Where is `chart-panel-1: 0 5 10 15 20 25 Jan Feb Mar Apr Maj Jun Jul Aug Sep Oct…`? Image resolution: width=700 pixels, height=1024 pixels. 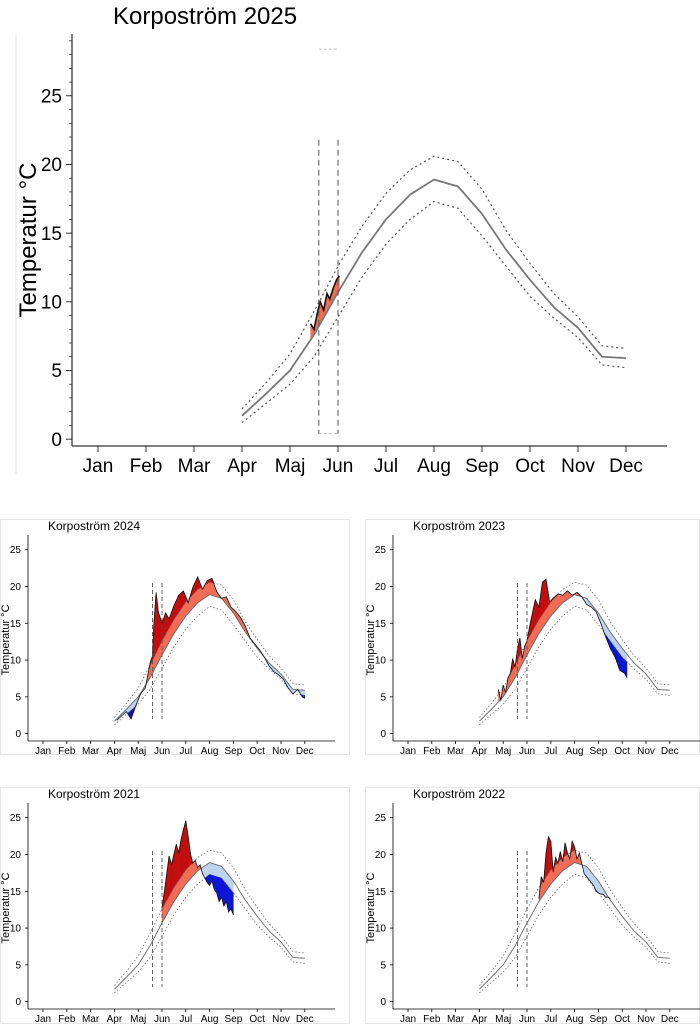
chart-panel-1: 0 5 10 15 20 25 Jan Feb Mar Apr Maj Jun Jul Aug Sep Oct… is located at coordinates (175, 638).